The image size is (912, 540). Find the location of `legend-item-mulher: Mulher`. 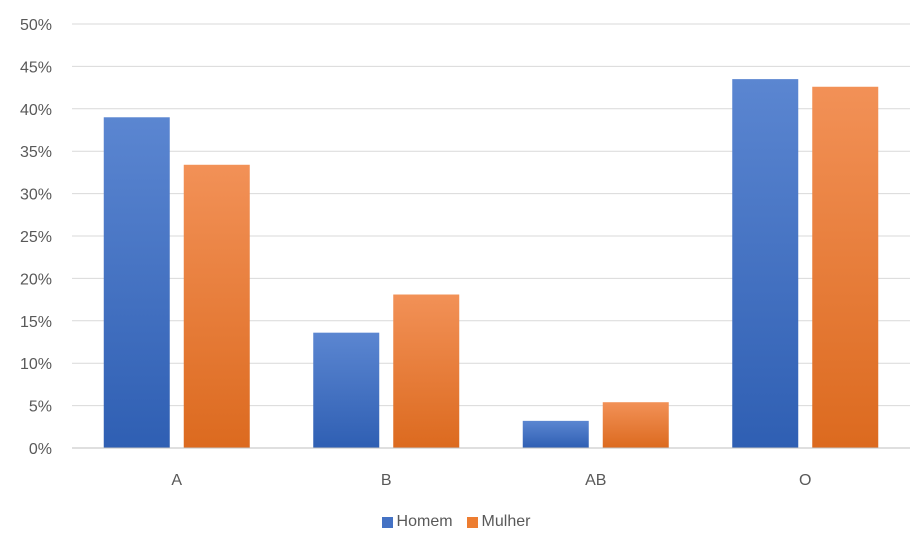

legend-item-mulher: Mulher is located at coordinates (498, 522).